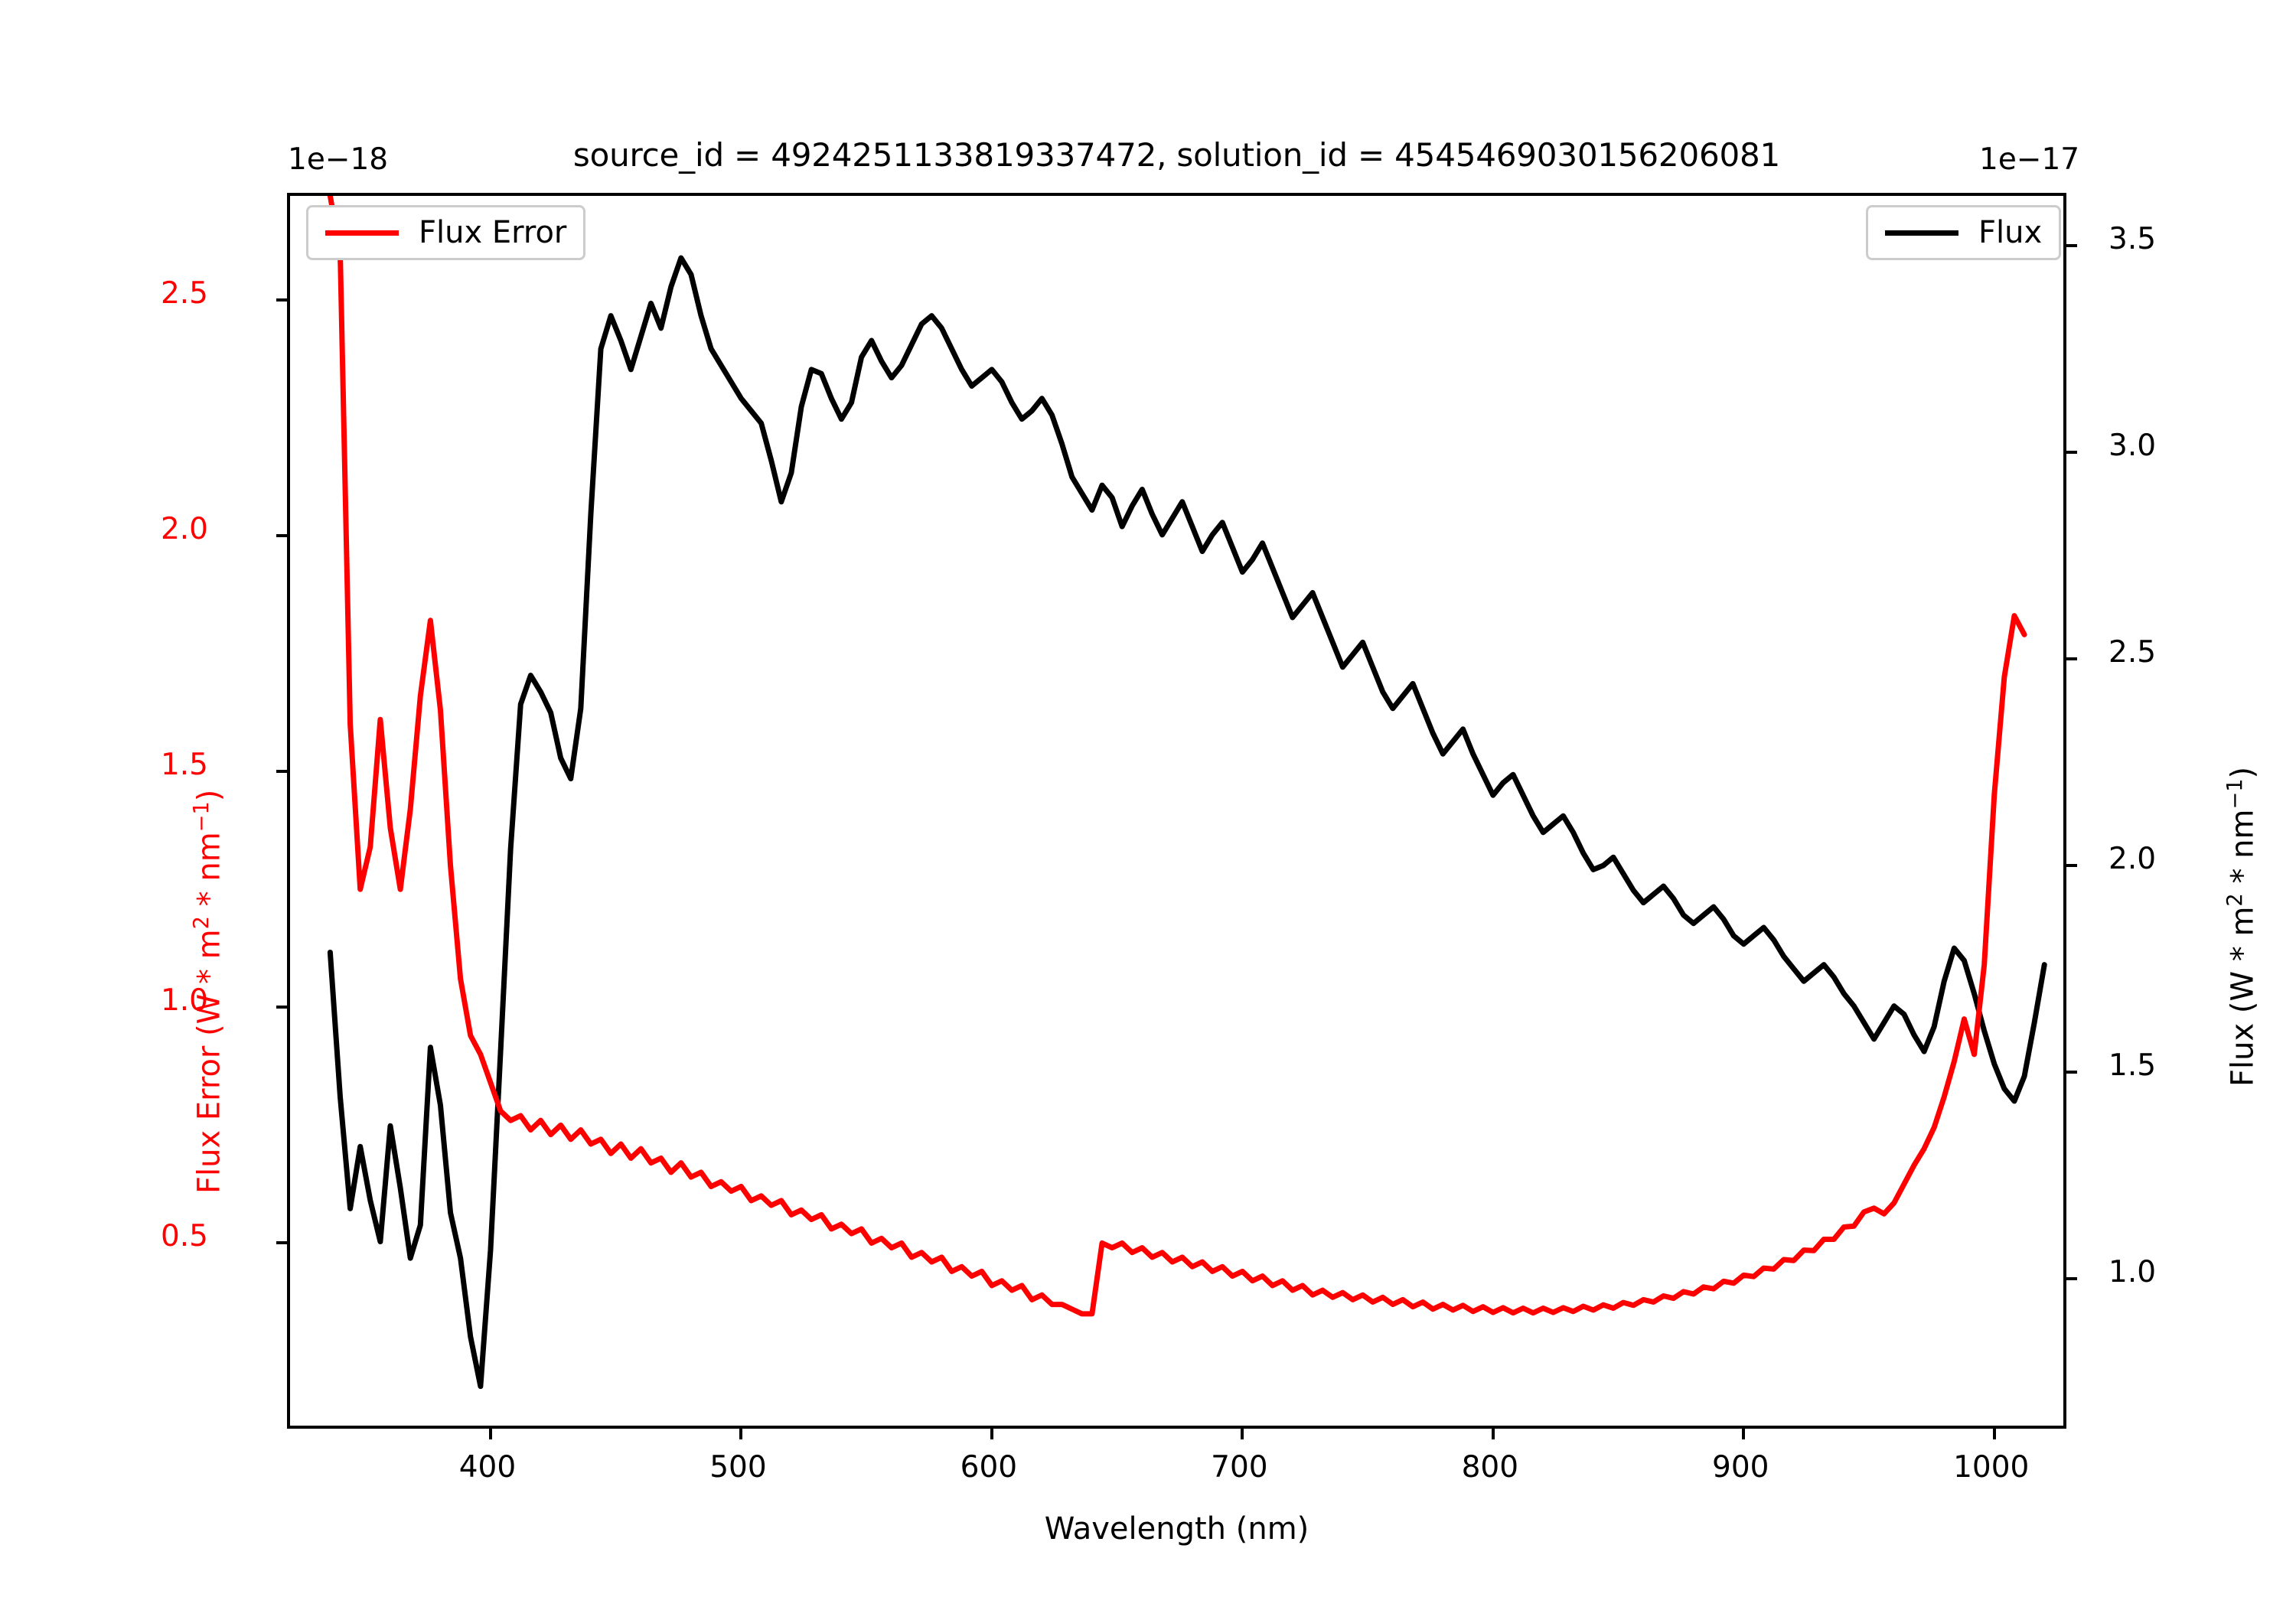 Image resolution: width=2296 pixels, height=1607 pixels. Describe the element at coordinates (2029, 159) in the screenshot. I see `right-axis-offset-label: 1e−17` at that location.